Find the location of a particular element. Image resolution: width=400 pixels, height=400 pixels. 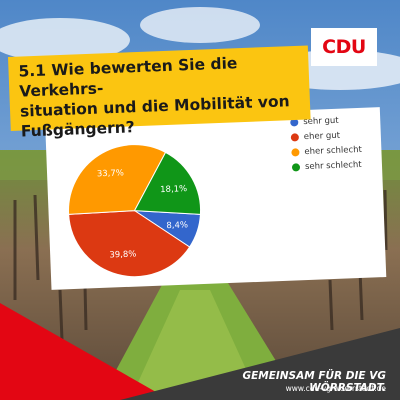

label-eher-gut: 39,8% is located at coordinates (122, 254).